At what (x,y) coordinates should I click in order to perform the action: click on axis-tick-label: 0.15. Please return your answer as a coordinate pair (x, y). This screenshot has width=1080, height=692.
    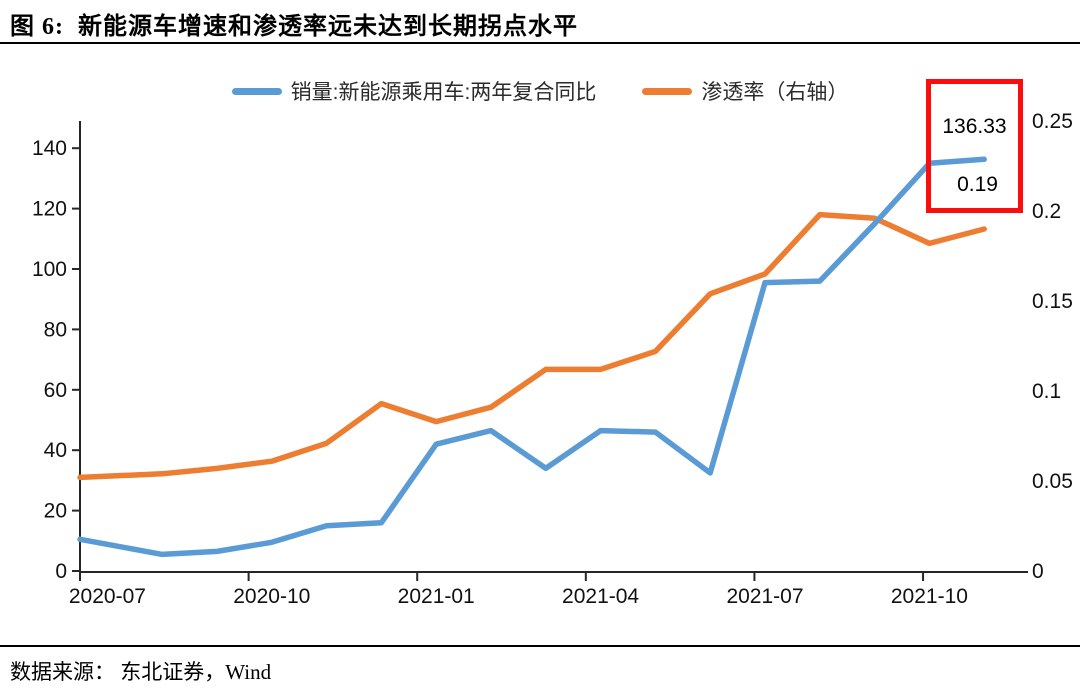
    Looking at the image, I should click on (1052, 301).